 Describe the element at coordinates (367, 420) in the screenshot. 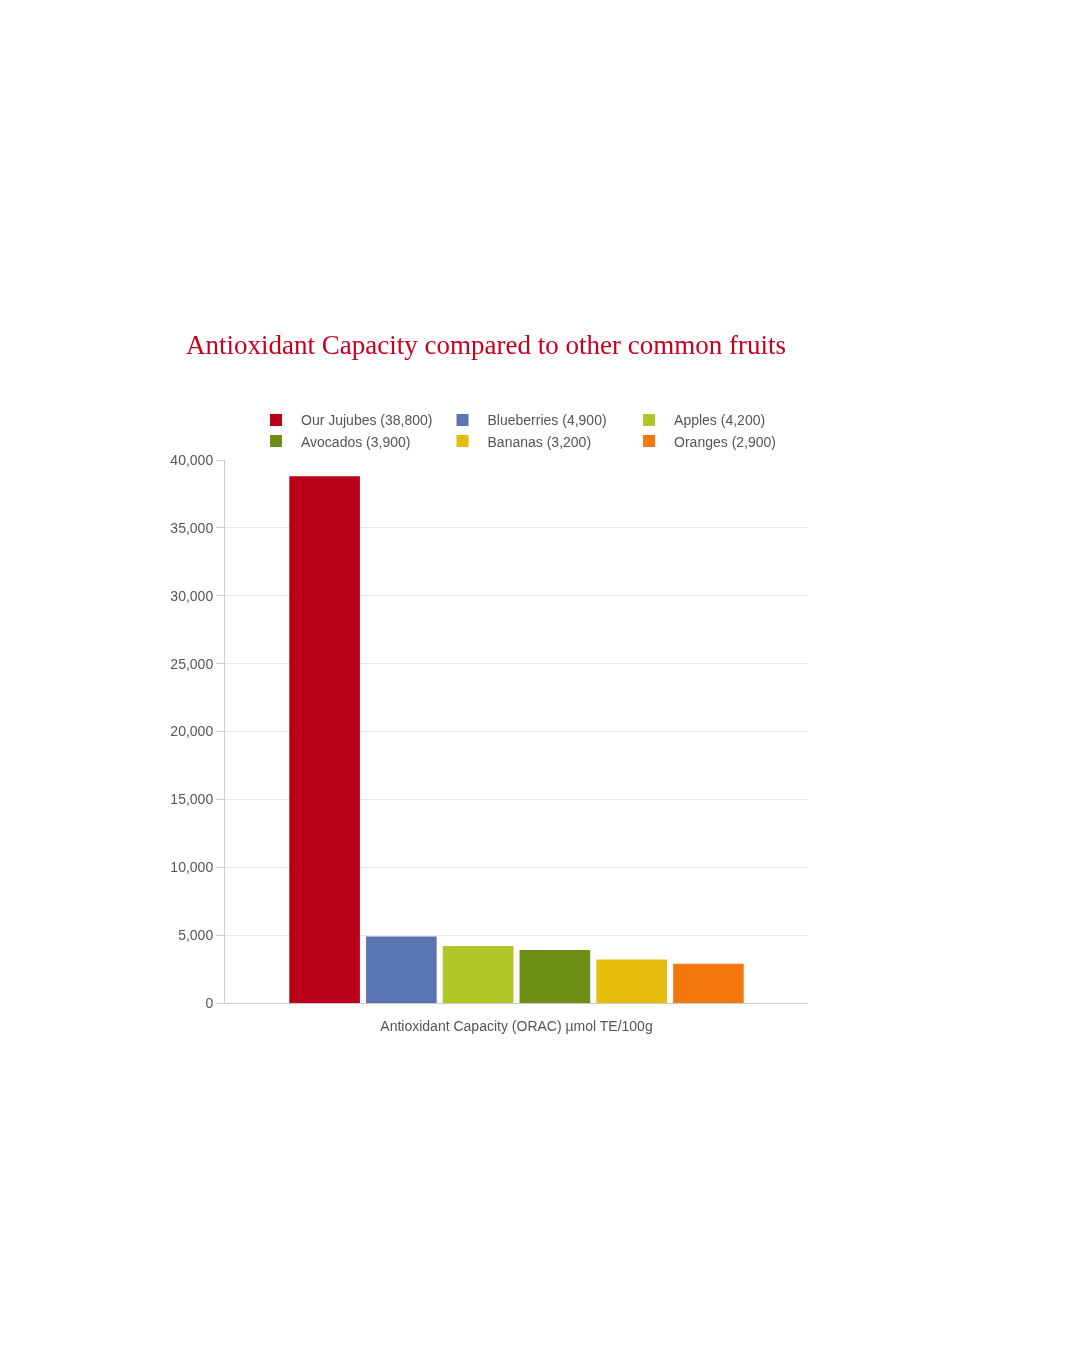

I see `legend-label: Our Jujubes (38,800)` at that location.